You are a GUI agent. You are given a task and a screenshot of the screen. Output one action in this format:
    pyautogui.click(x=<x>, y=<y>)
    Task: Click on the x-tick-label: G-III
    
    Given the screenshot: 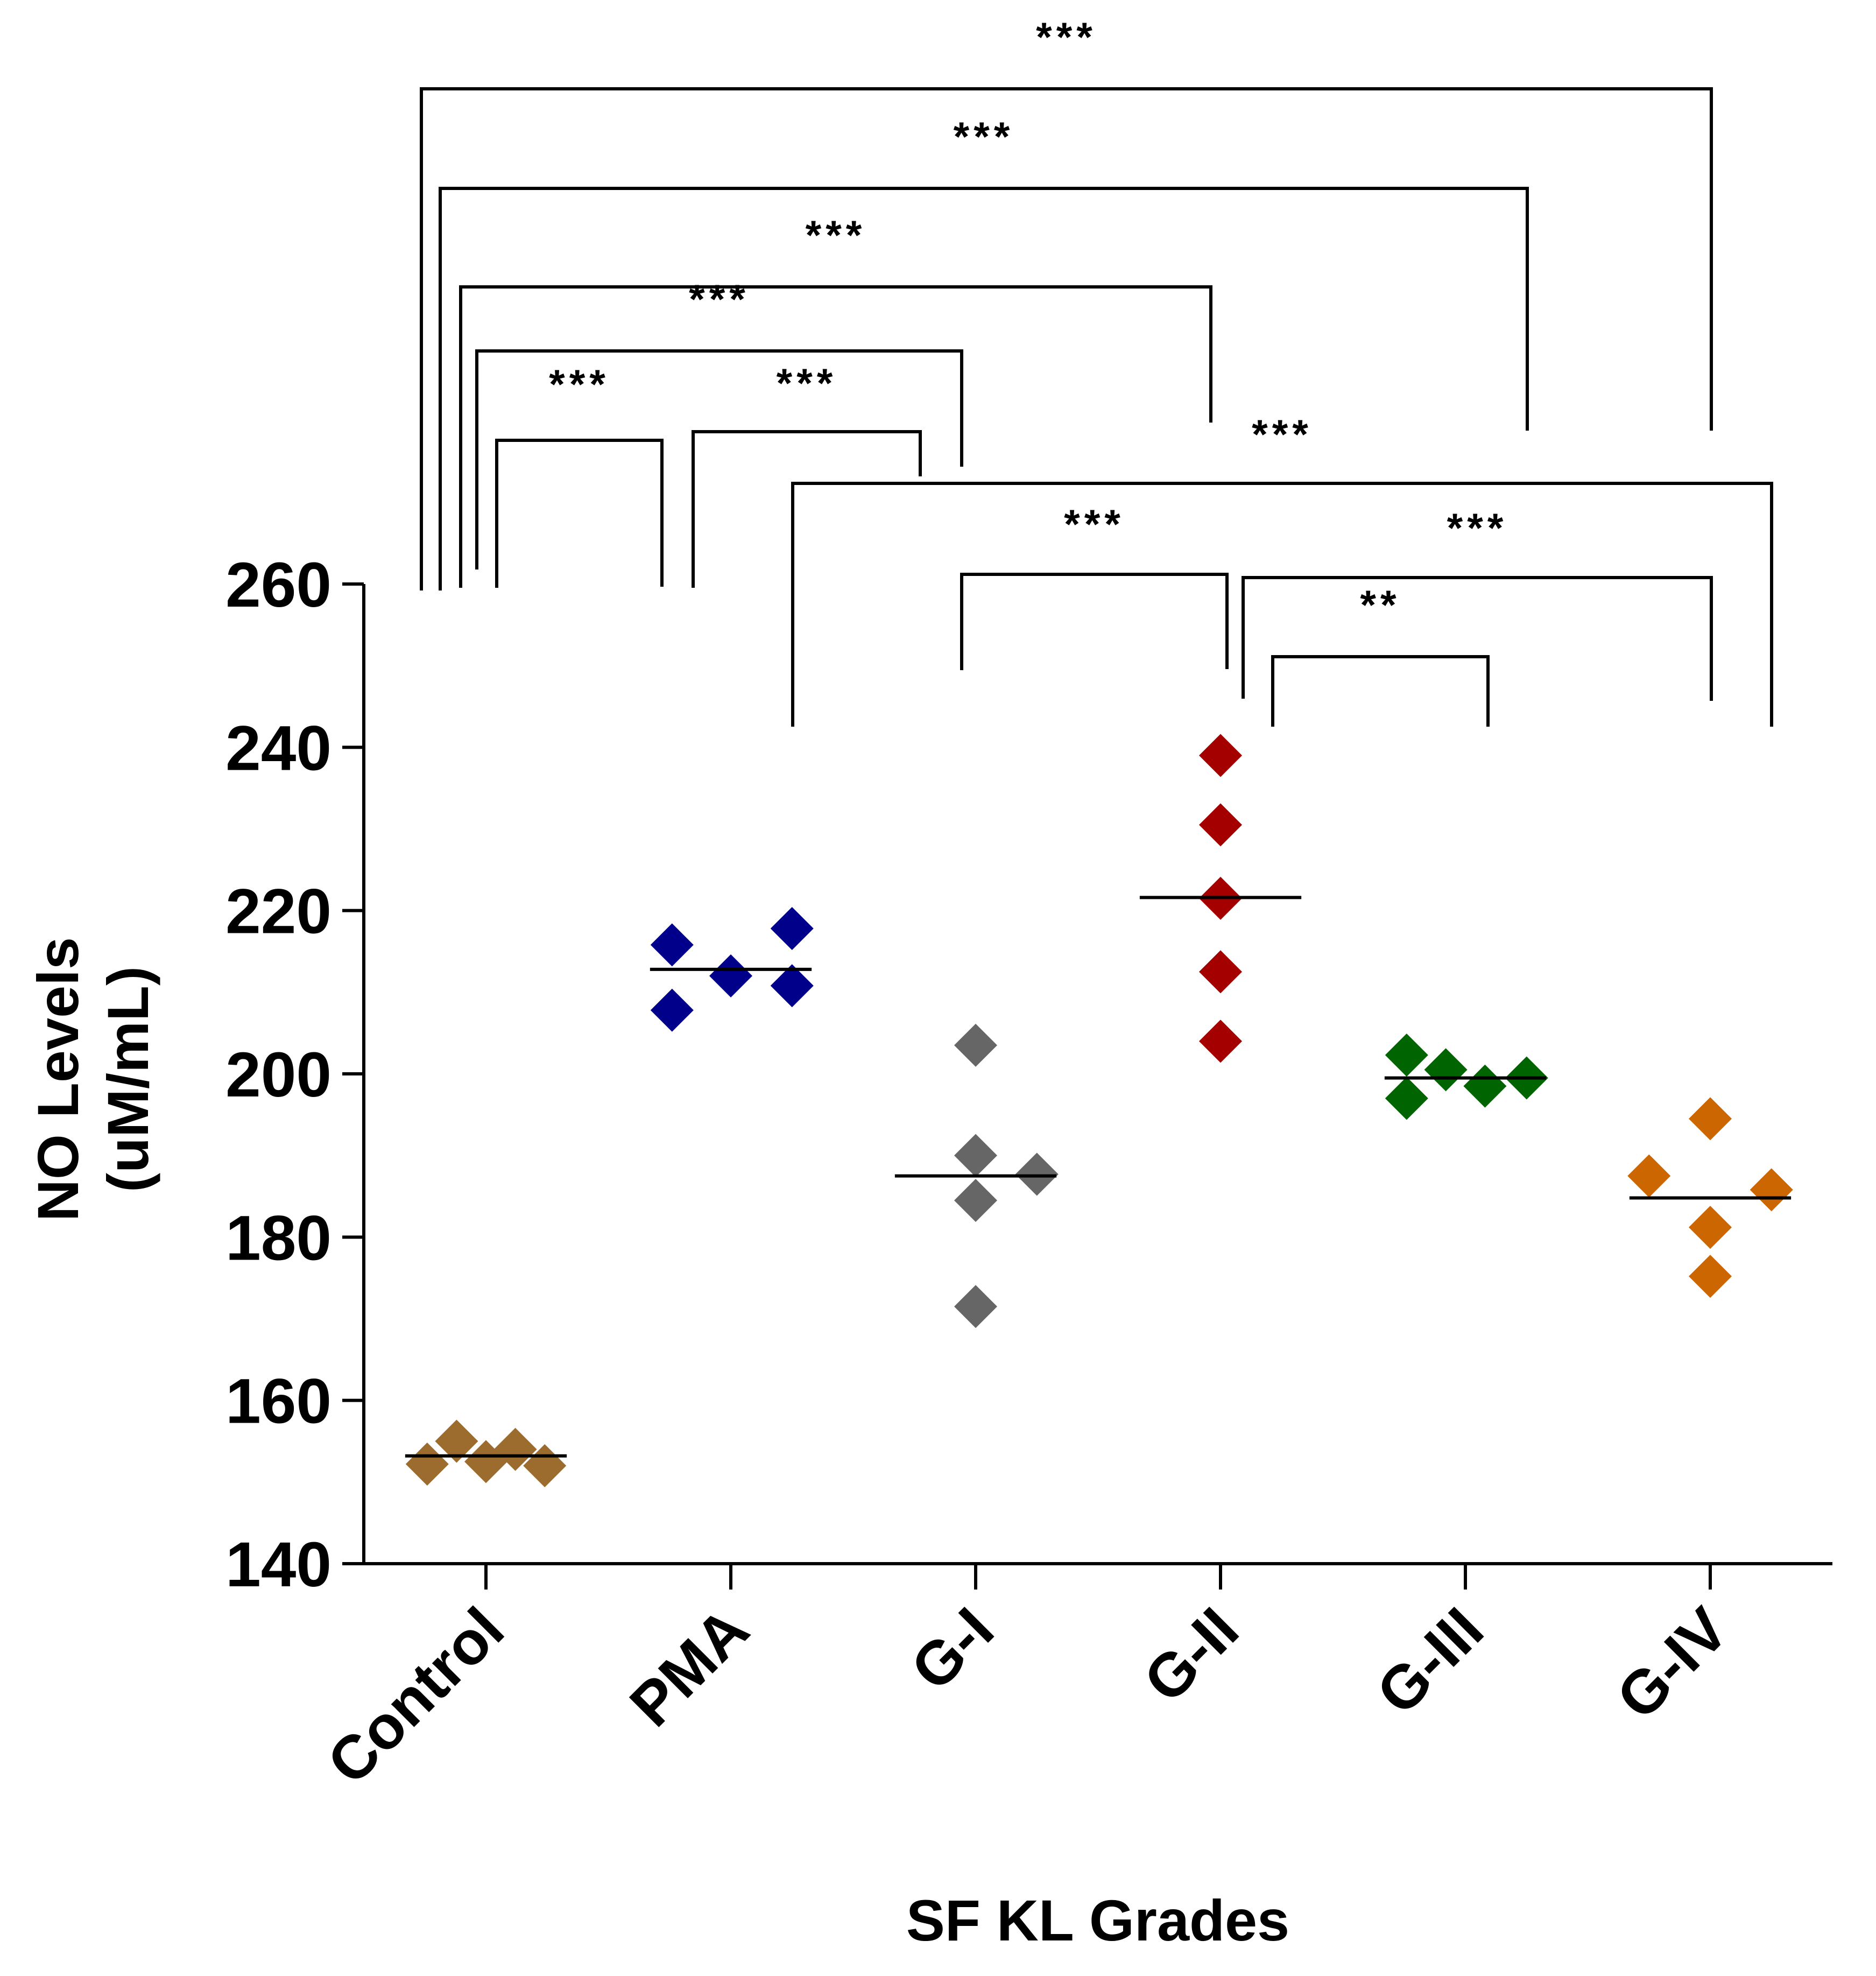 What is the action you would take?
    pyautogui.click(x=1430, y=1661)
    